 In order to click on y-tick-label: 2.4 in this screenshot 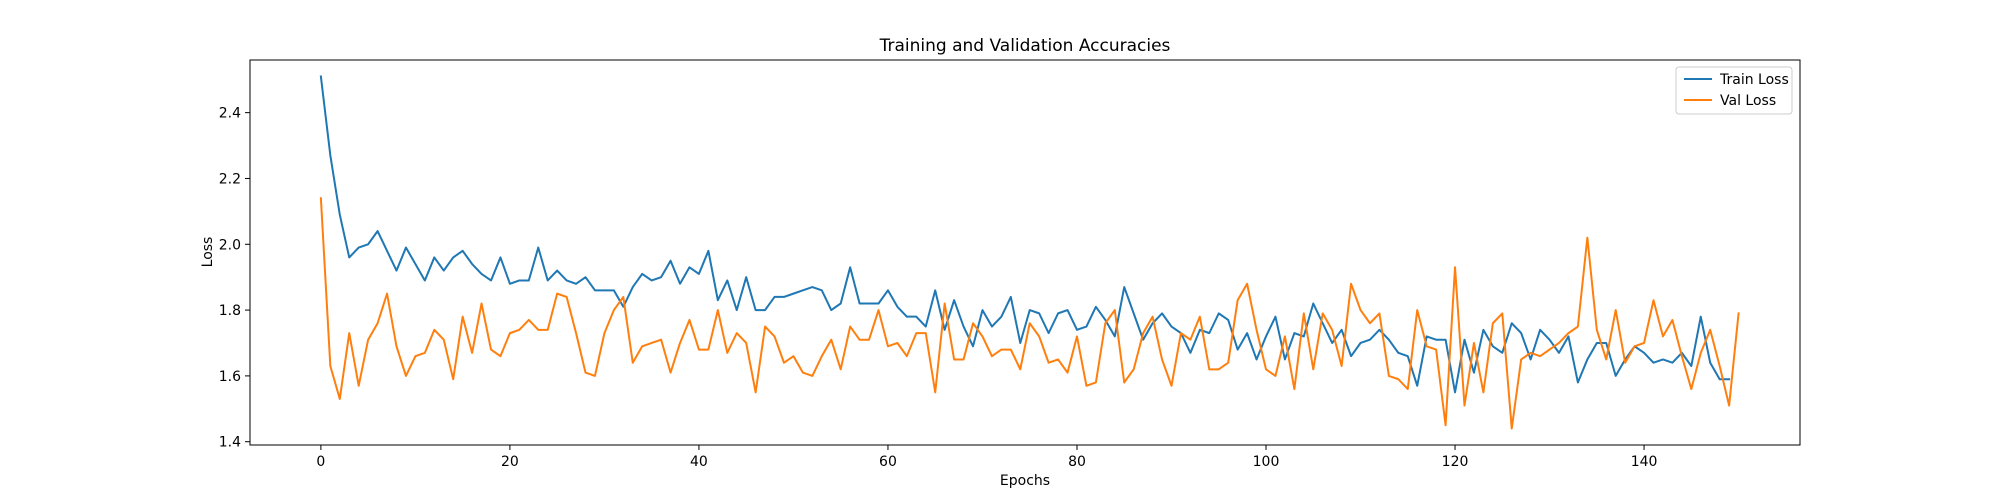, I will do `click(230, 114)`.